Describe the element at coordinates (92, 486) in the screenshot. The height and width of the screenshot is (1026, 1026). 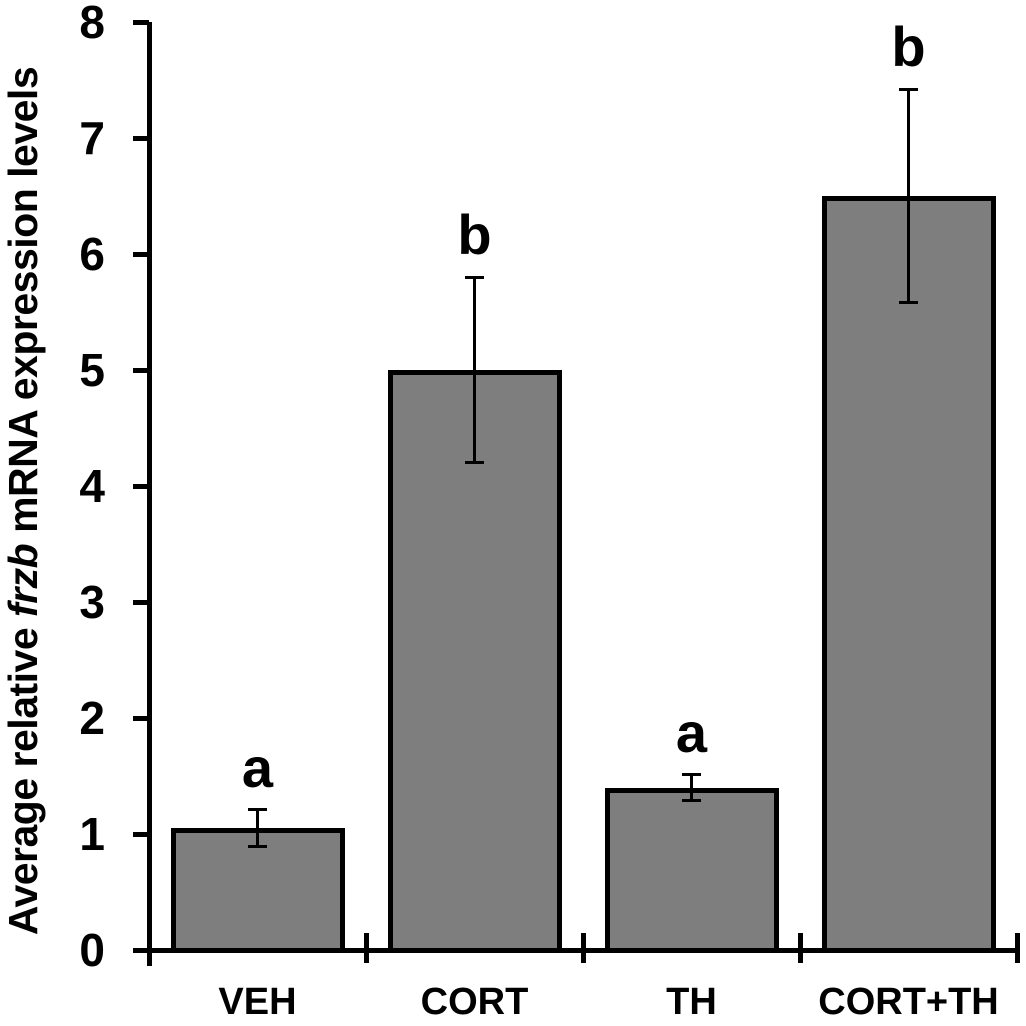
I see `y-axis-tick-label: 4` at that location.